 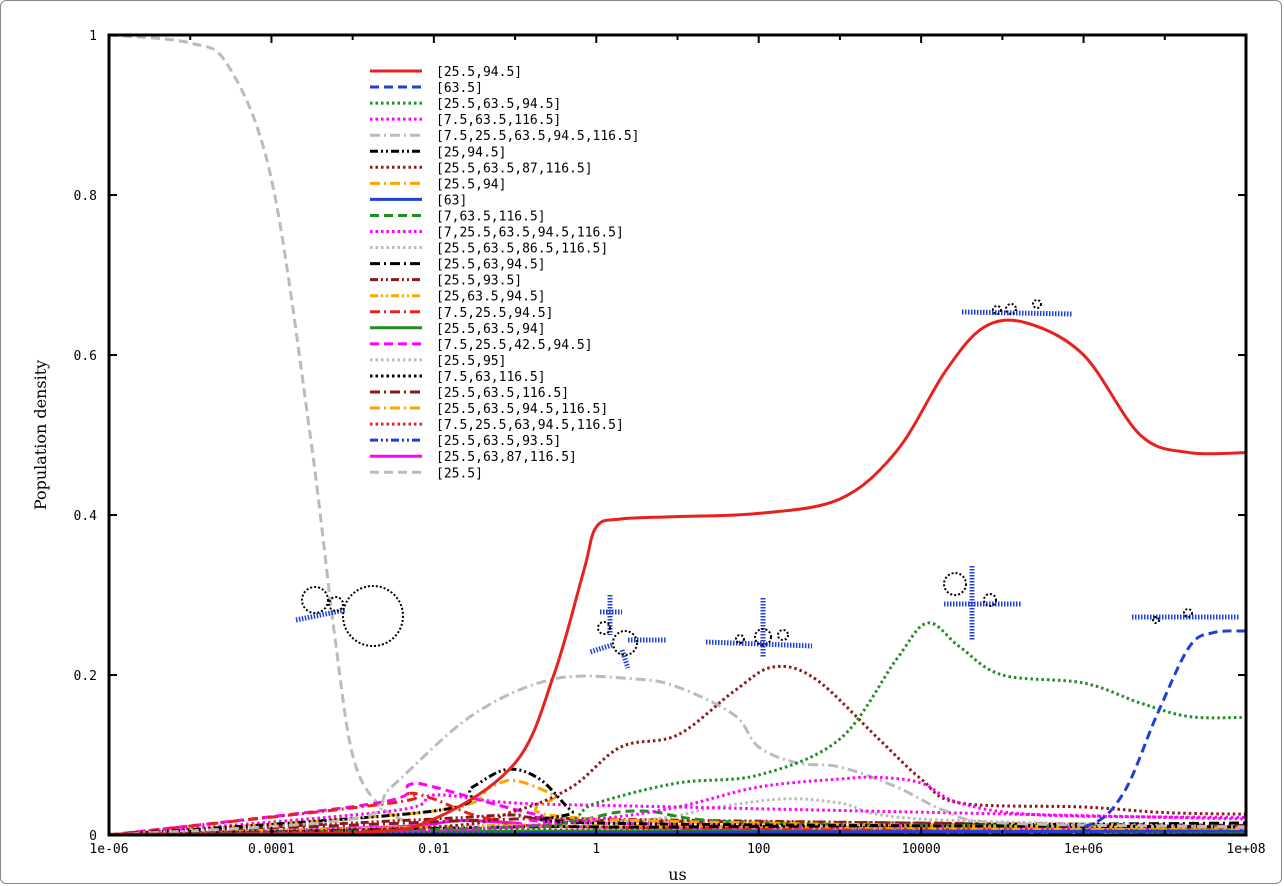 What do you see at coordinates (514, 168) in the screenshot?
I see `legend-entry-label: [25.5,63.5,87,116.5]` at bounding box center [514, 168].